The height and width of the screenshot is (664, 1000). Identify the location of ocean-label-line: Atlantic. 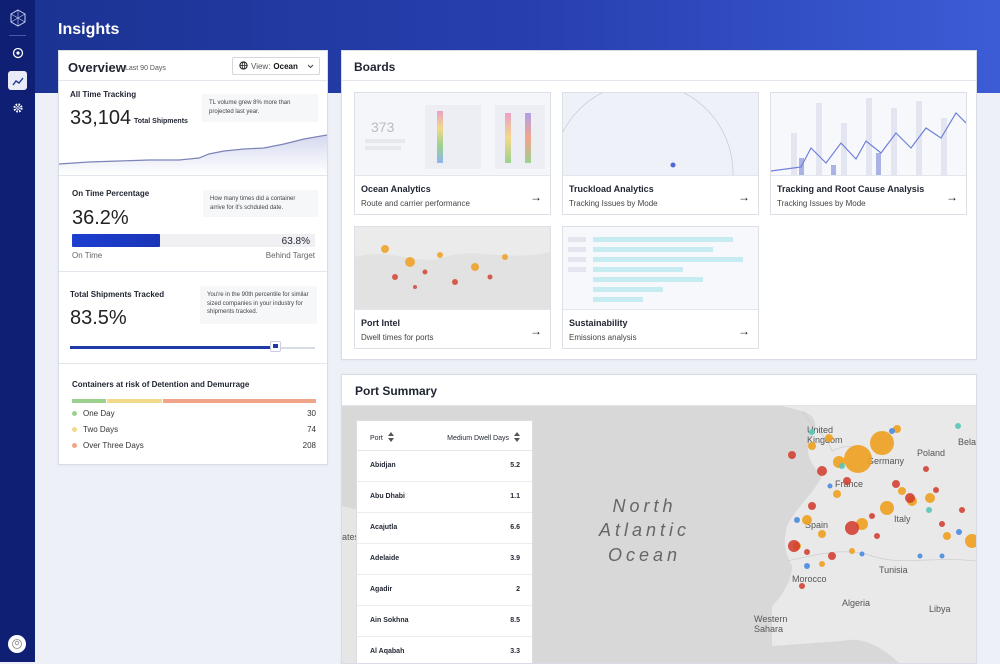
(645, 530).